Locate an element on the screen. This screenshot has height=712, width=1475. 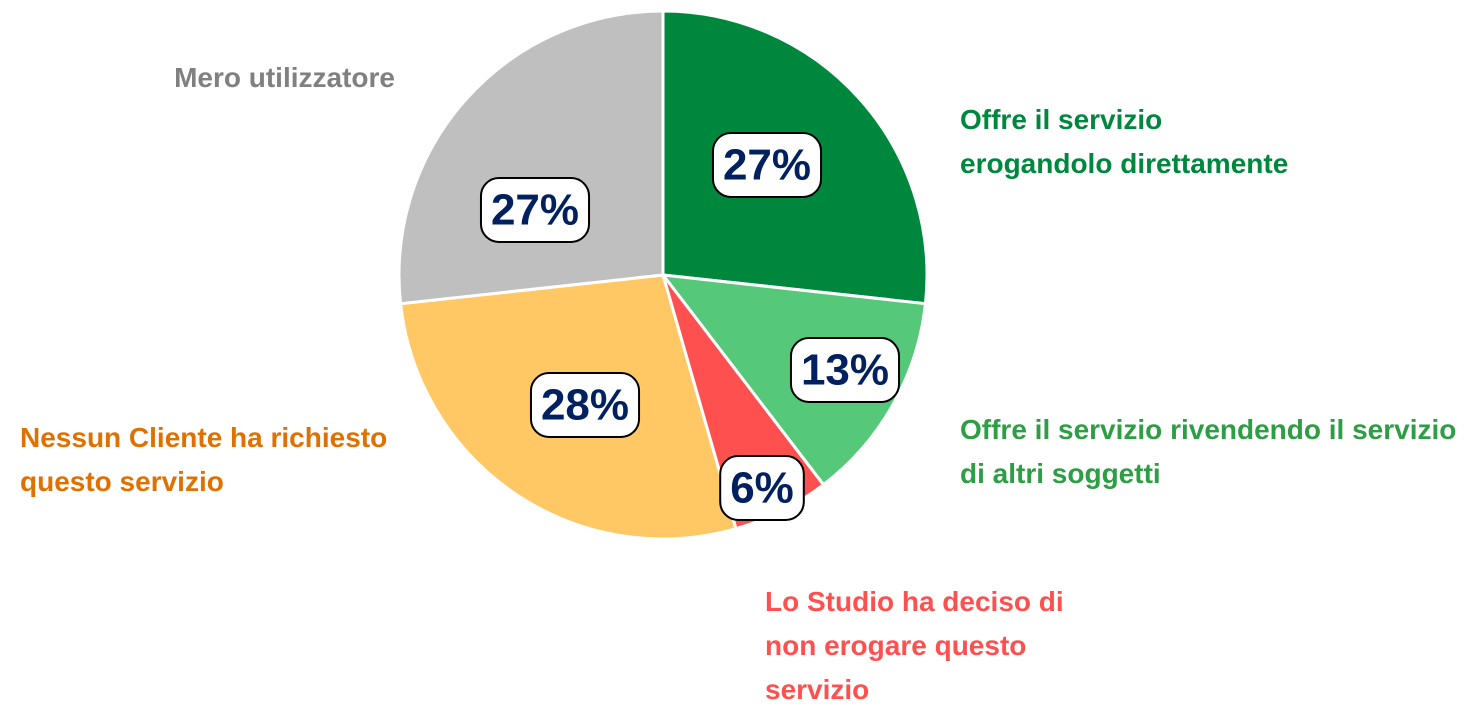
value-label: 28% is located at coordinates (585, 405).